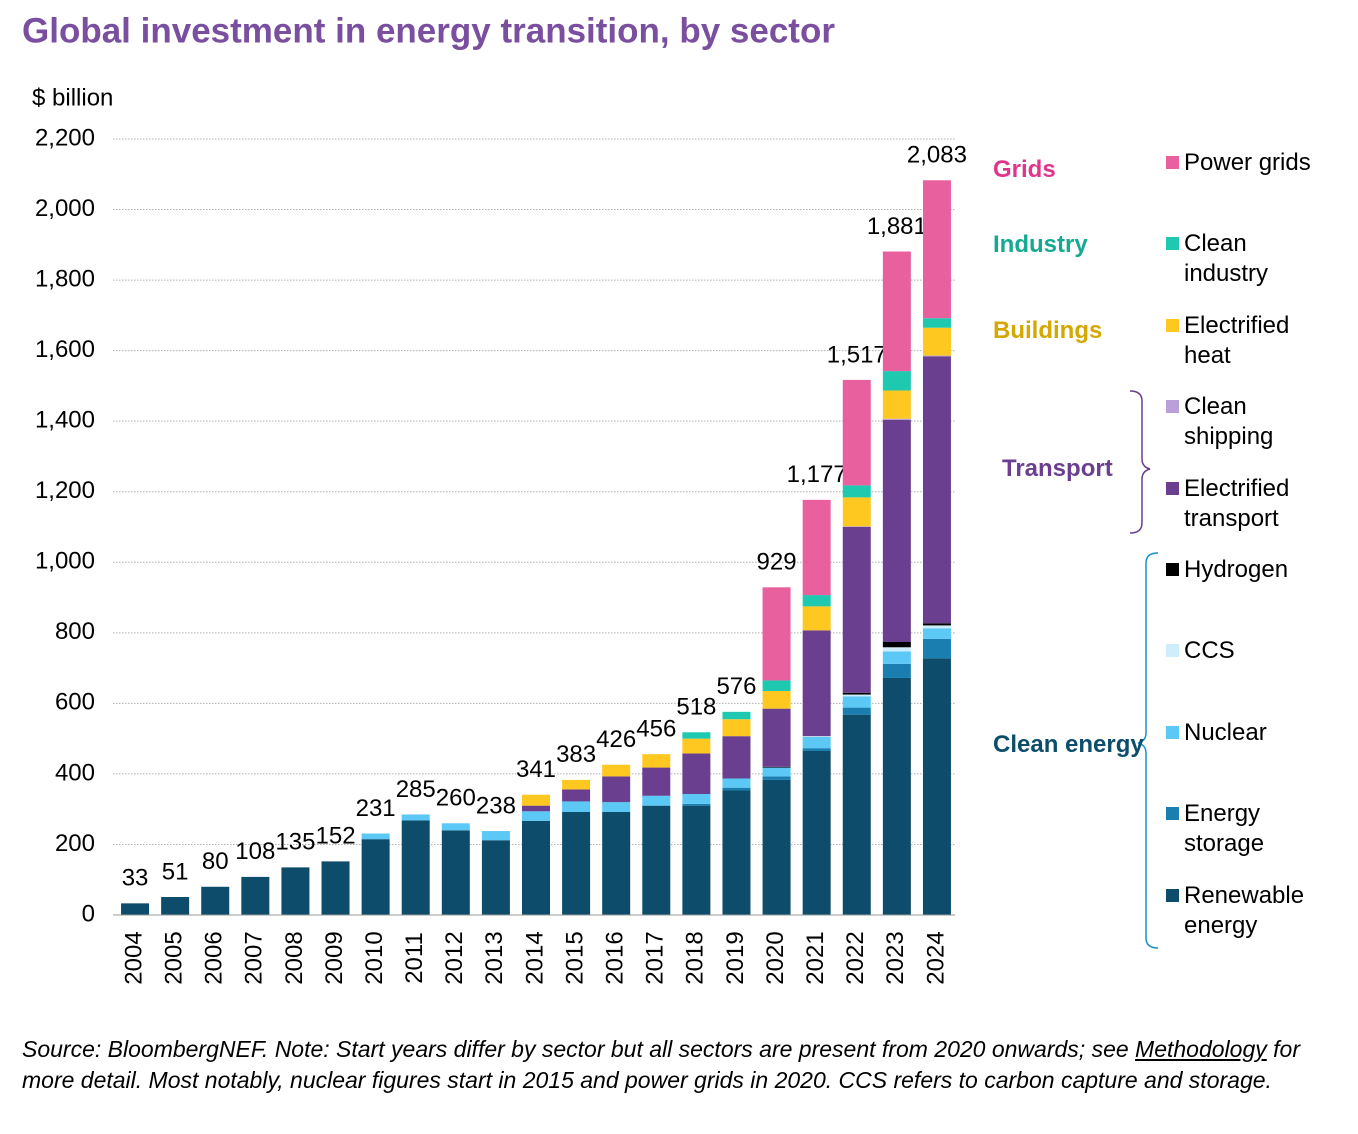 Image resolution: width=1358 pixels, height=1134 pixels. Describe the element at coordinates (574, 957) in the screenshot. I see `x-tick-label: 2015` at that location.